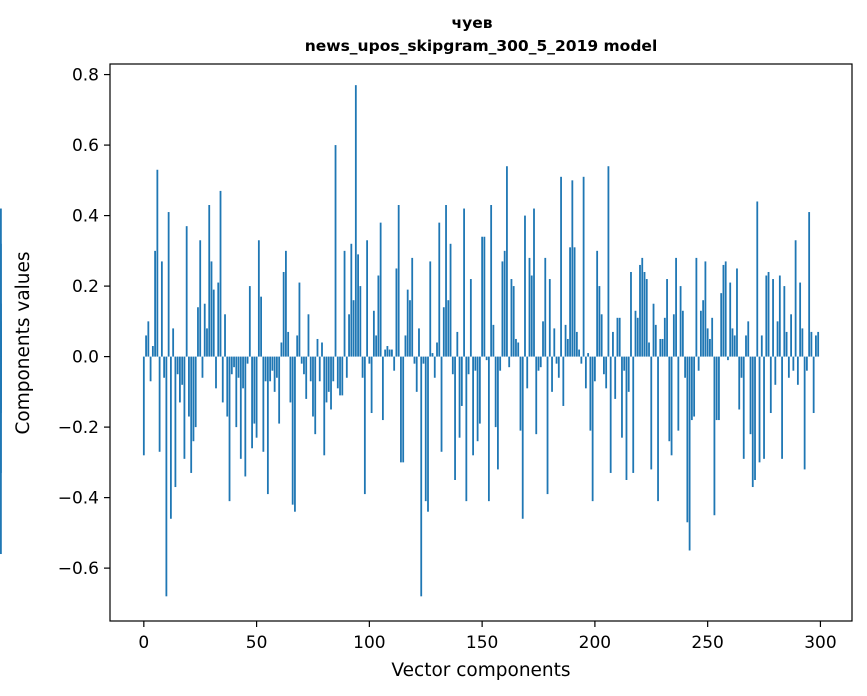 The width and height of the screenshot is (867, 696). What do you see at coordinates (369, 643) in the screenshot?
I see `x-tick-label: 100` at bounding box center [369, 643].